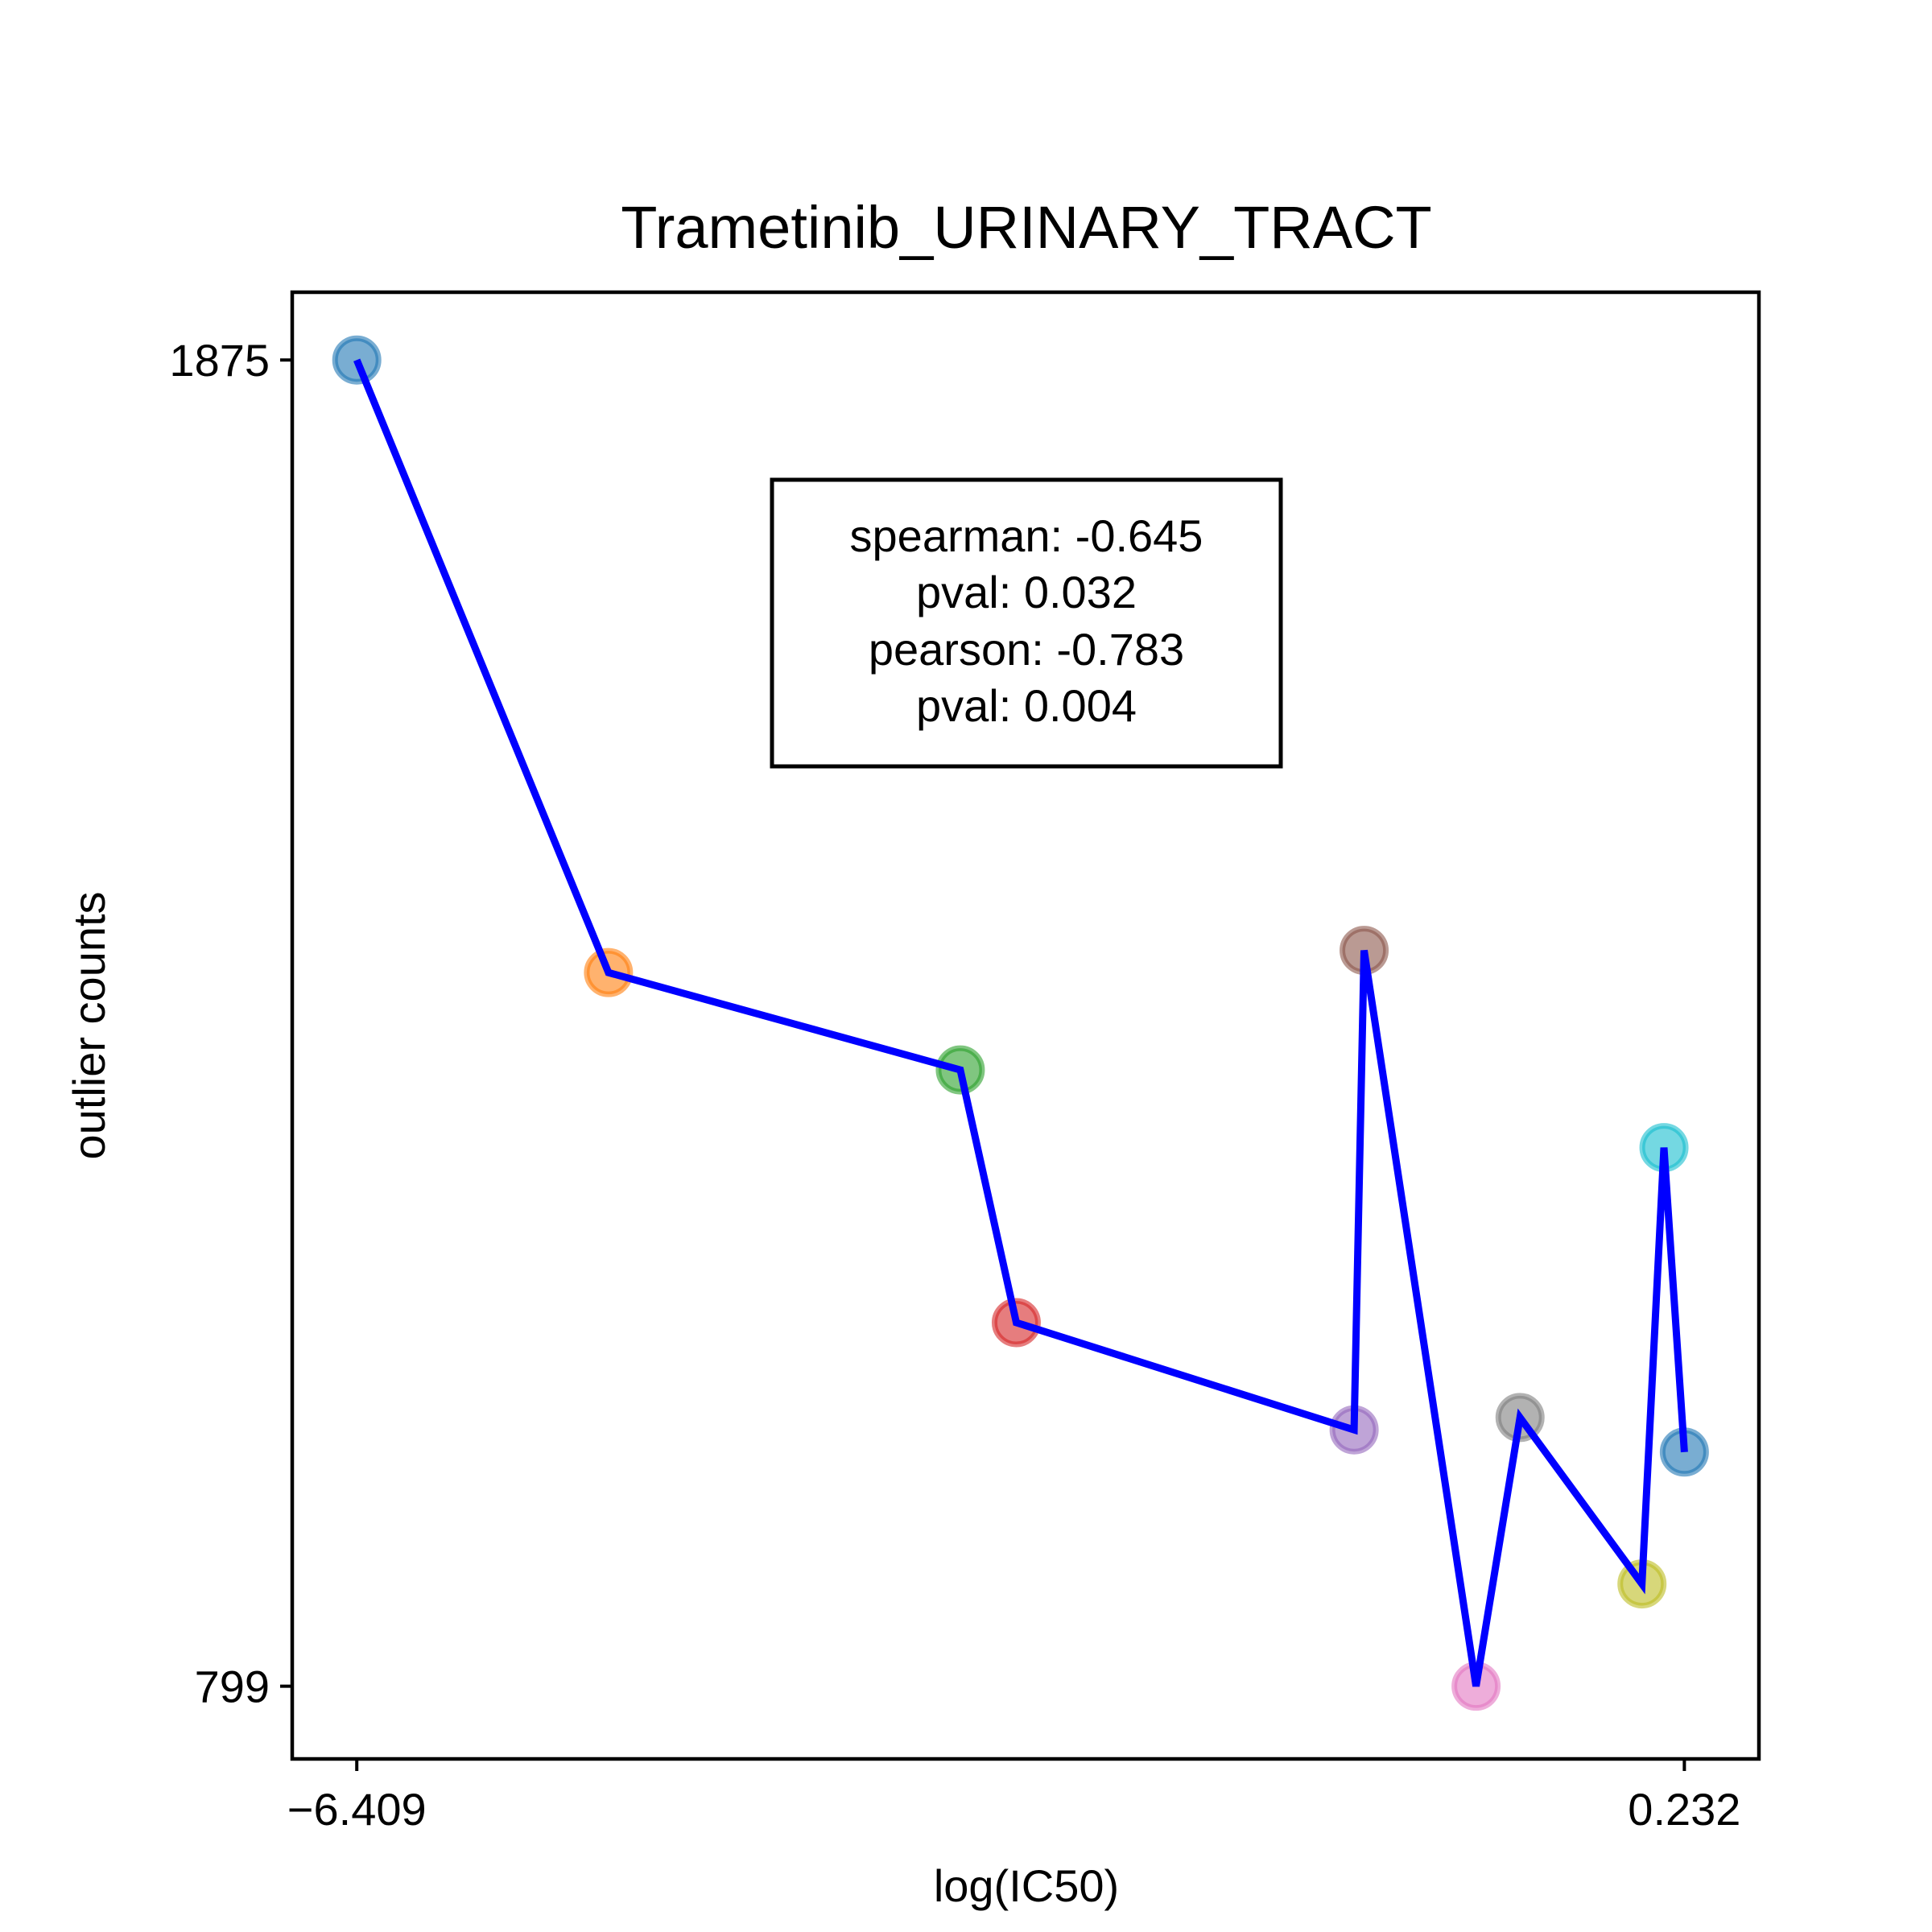 The width and height of the screenshot is (1932, 1932). I want to click on stats-spearman-pval: pval: 0.032, so click(1026, 592).